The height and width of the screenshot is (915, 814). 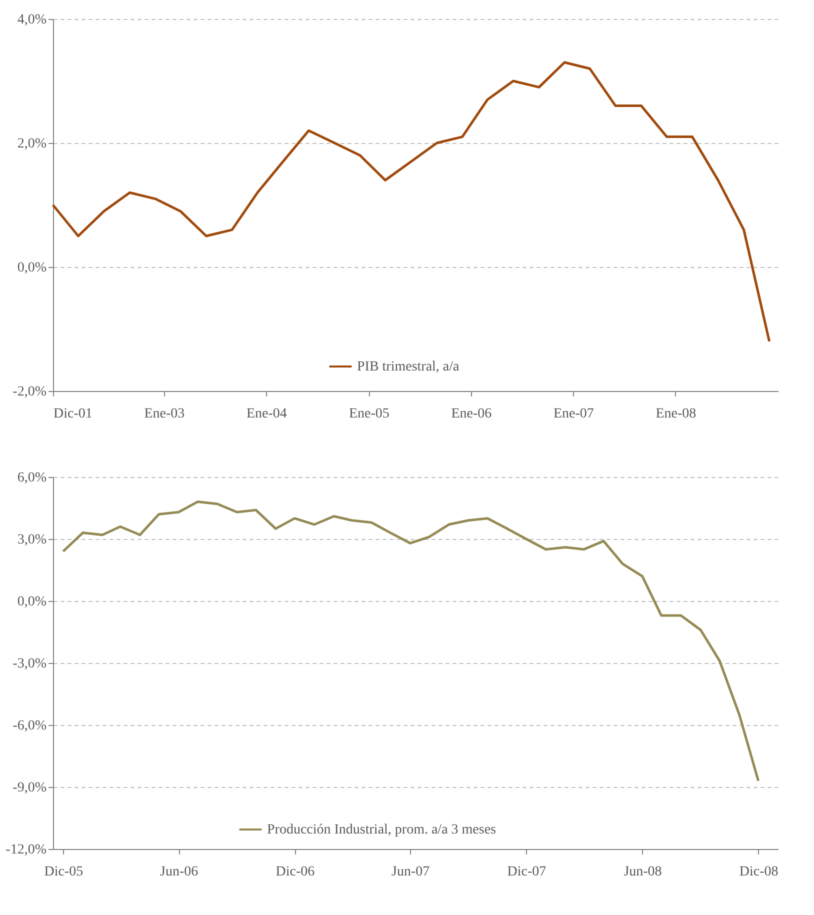 What do you see at coordinates (64, 872) in the screenshot?
I see `x-tick-label: Dic-05` at bounding box center [64, 872].